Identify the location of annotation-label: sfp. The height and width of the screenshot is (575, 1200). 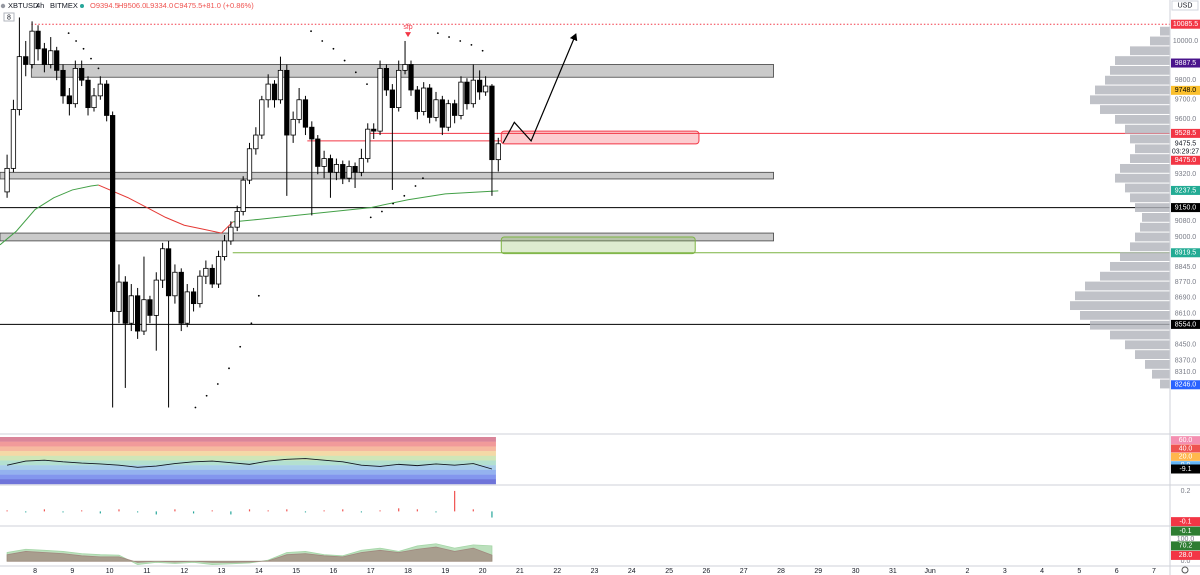
(407, 27).